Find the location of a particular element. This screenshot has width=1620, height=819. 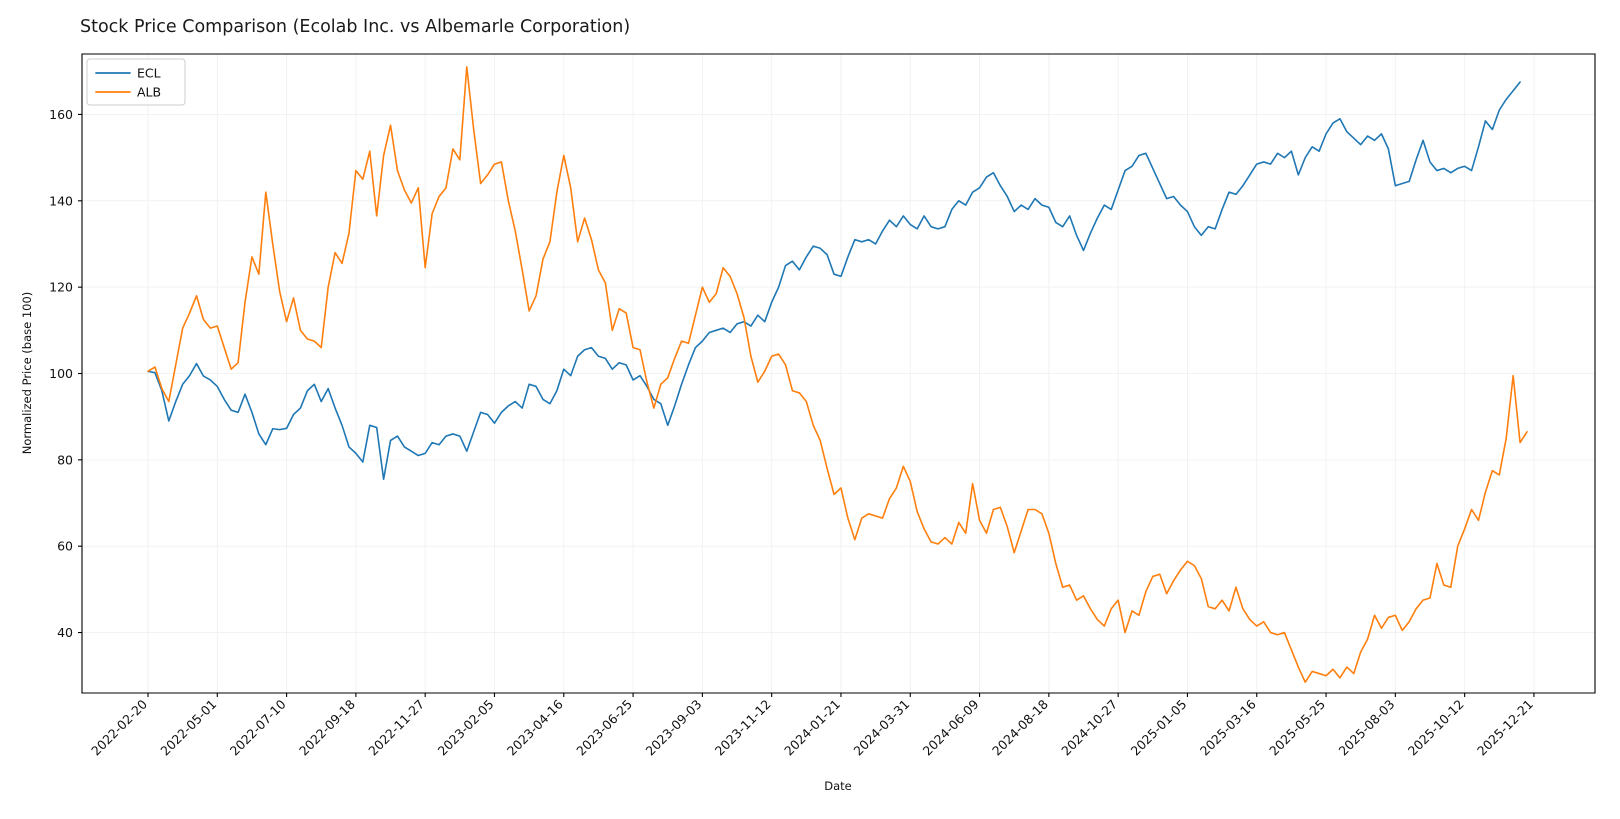

y-tick-label: 140 is located at coordinates (61, 200).